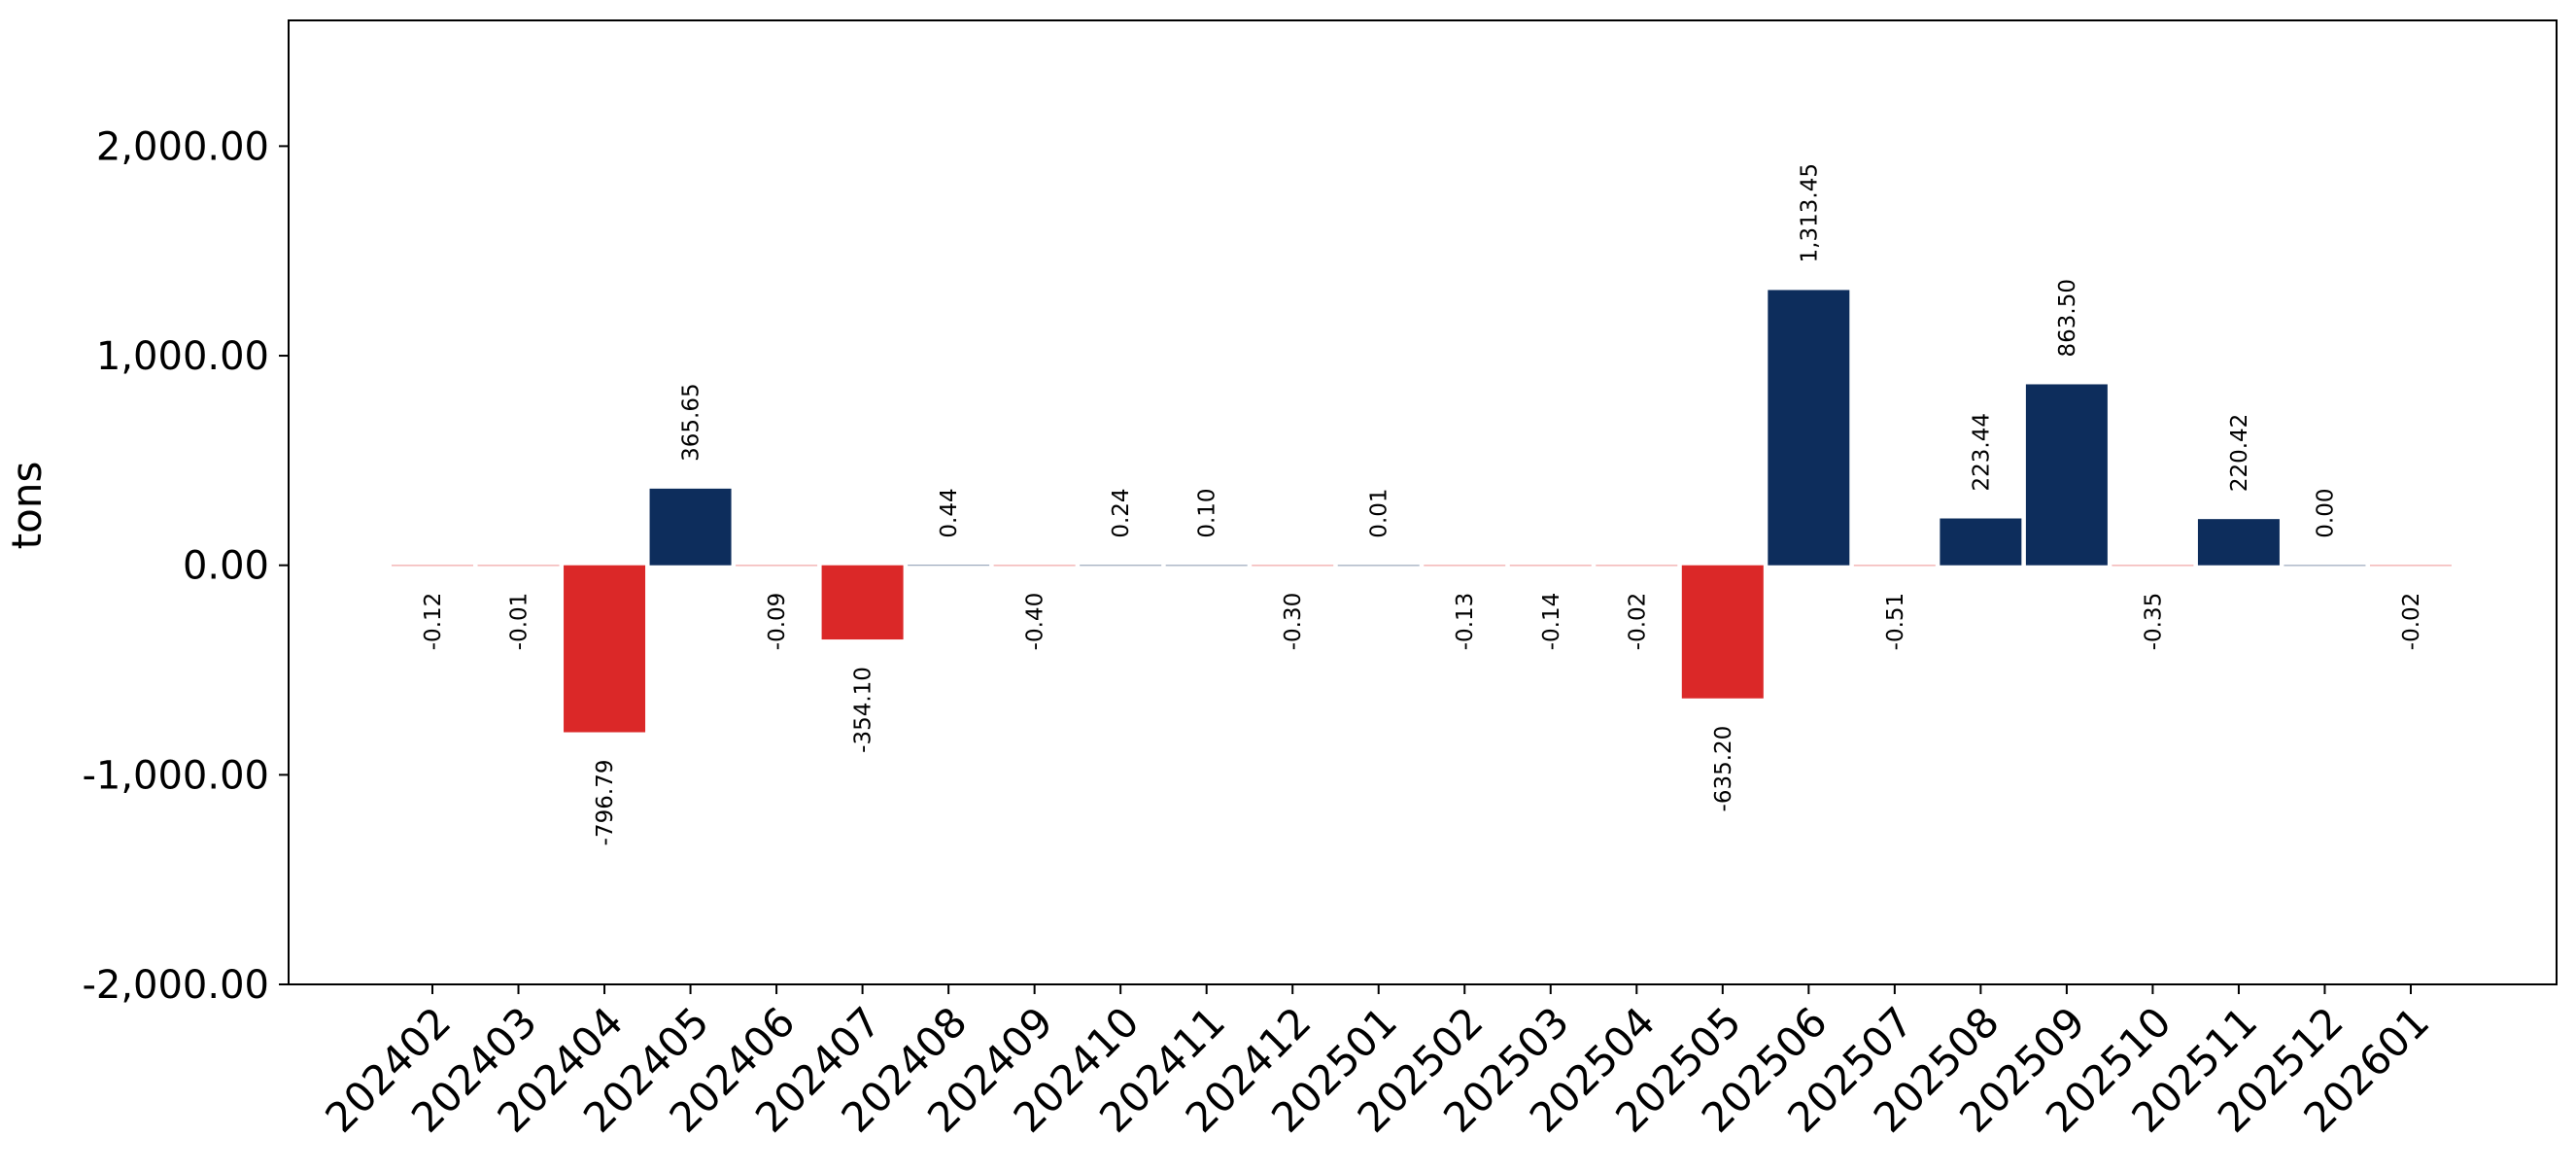  I want to click on value-label-202405: 365.65, so click(692, 422).